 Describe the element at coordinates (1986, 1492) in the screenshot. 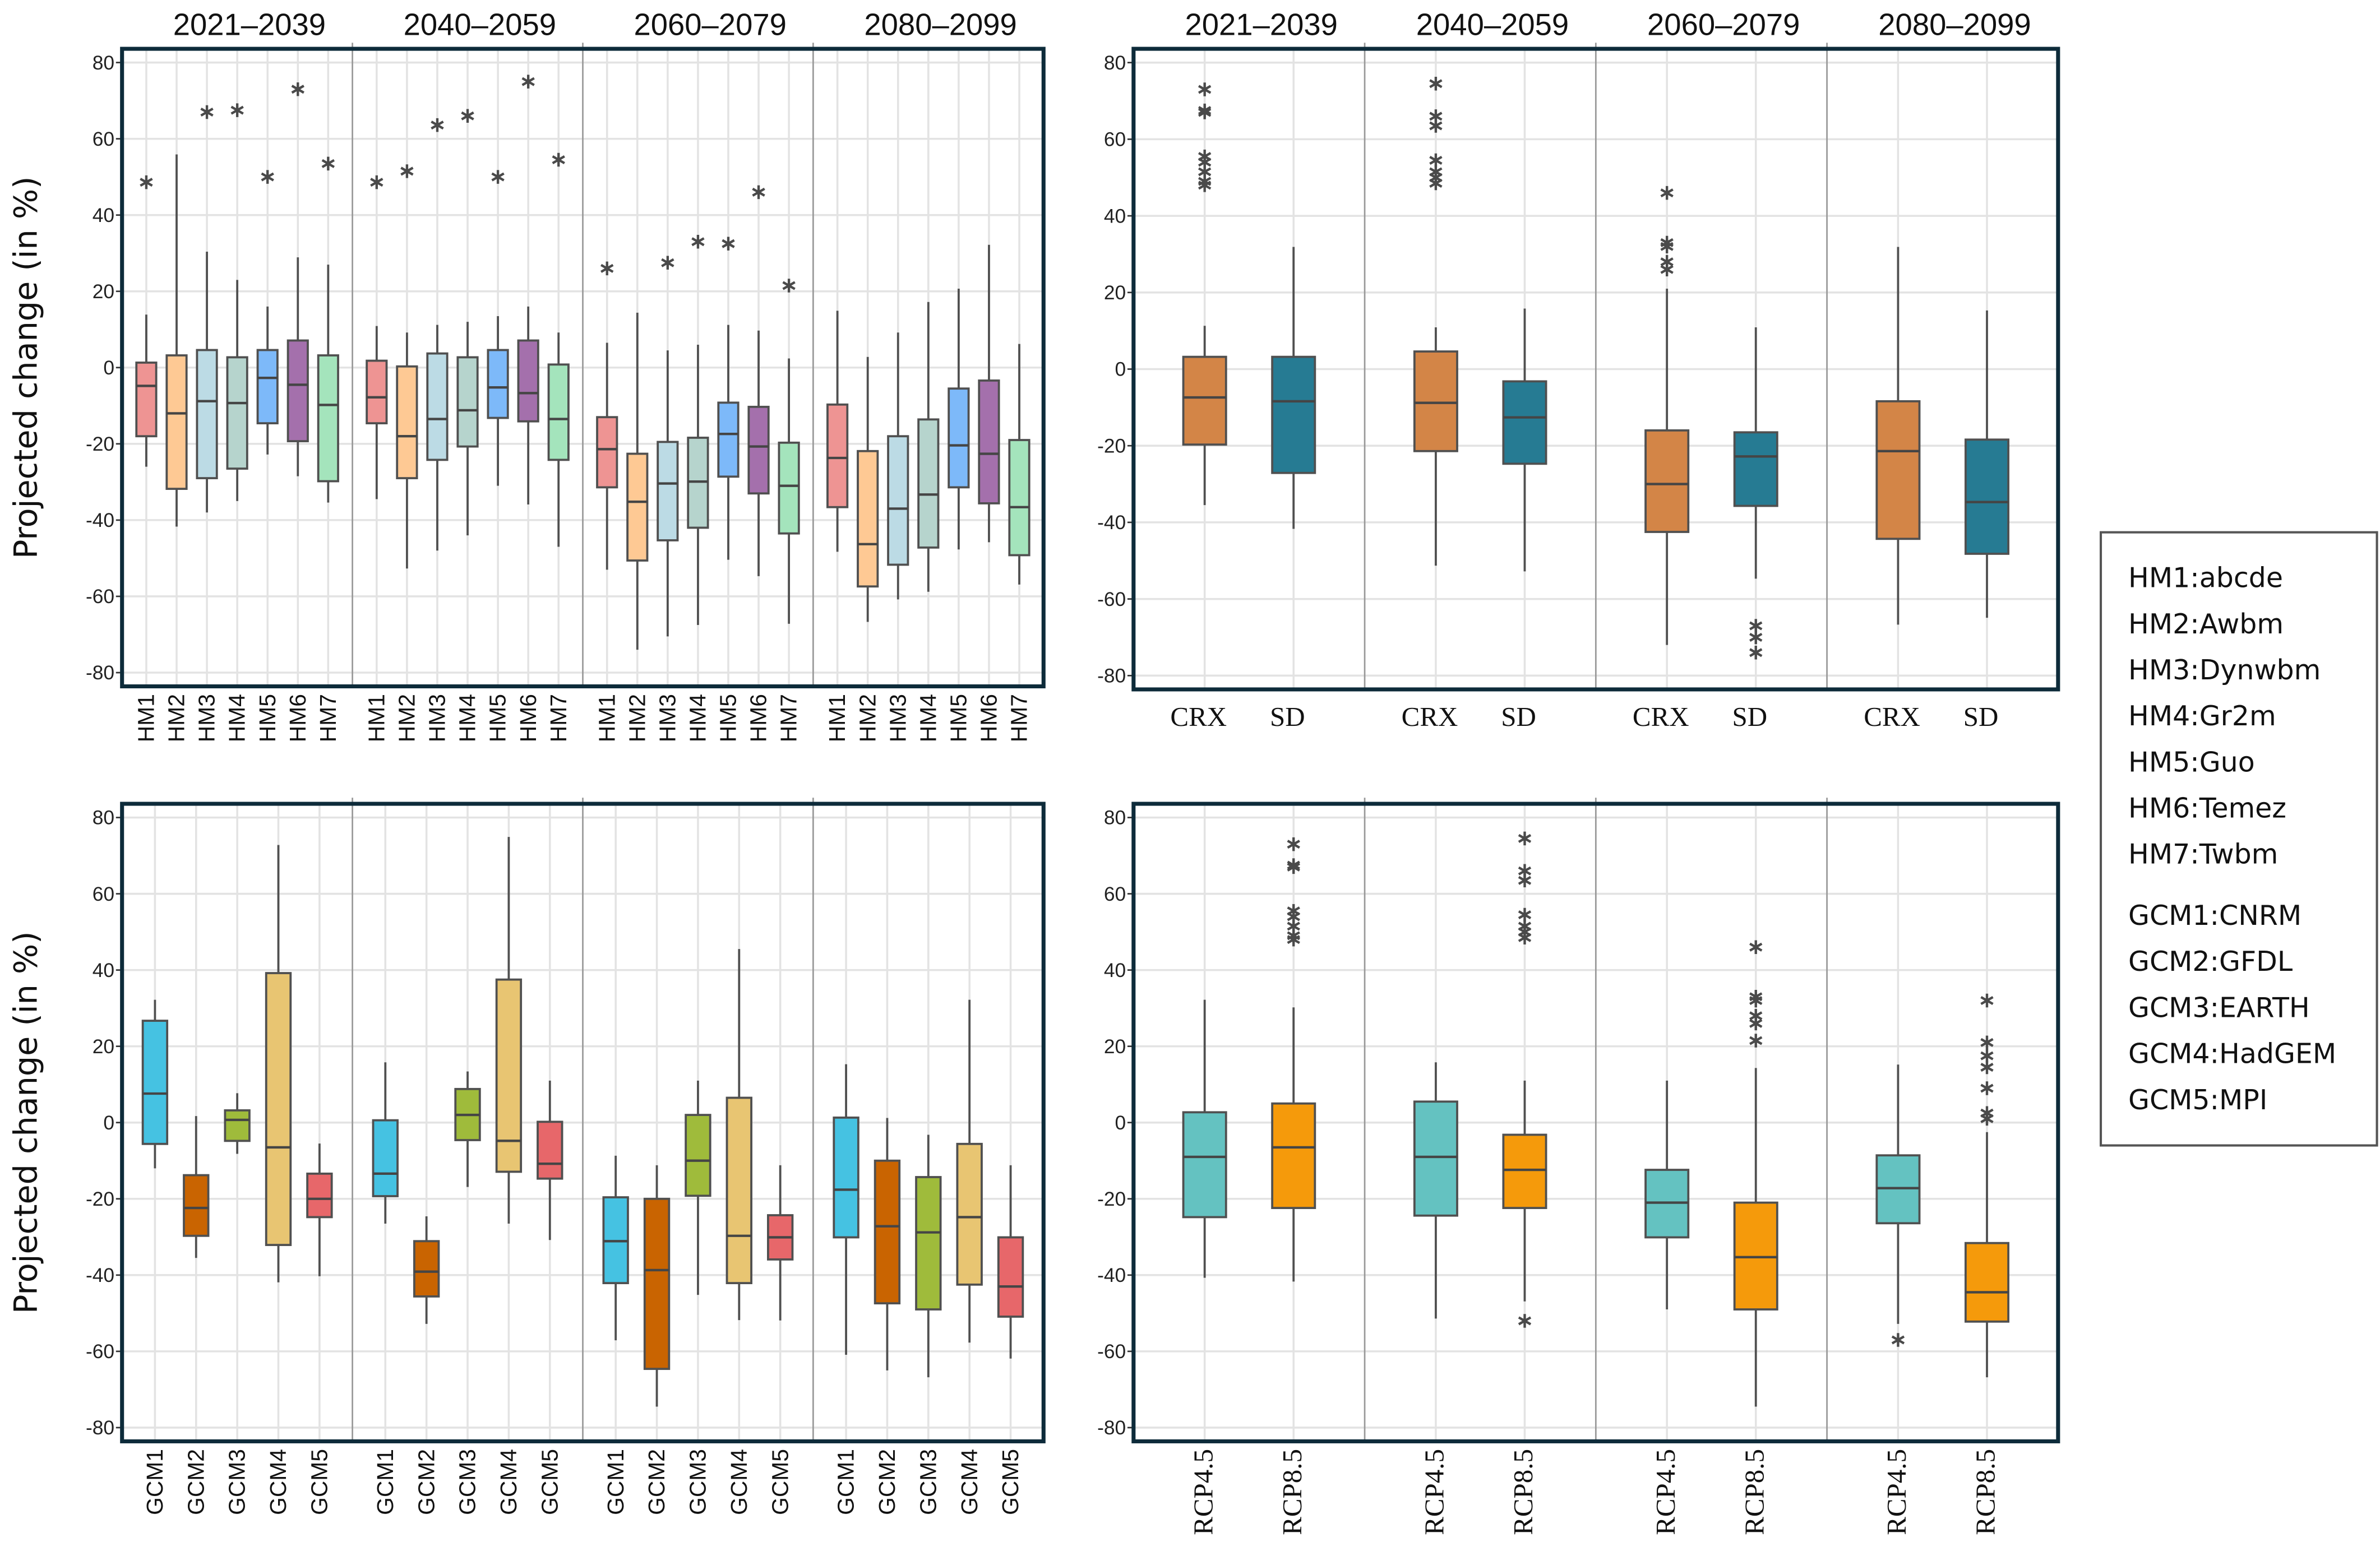

I see `x-tick-label: RCP8.5` at that location.